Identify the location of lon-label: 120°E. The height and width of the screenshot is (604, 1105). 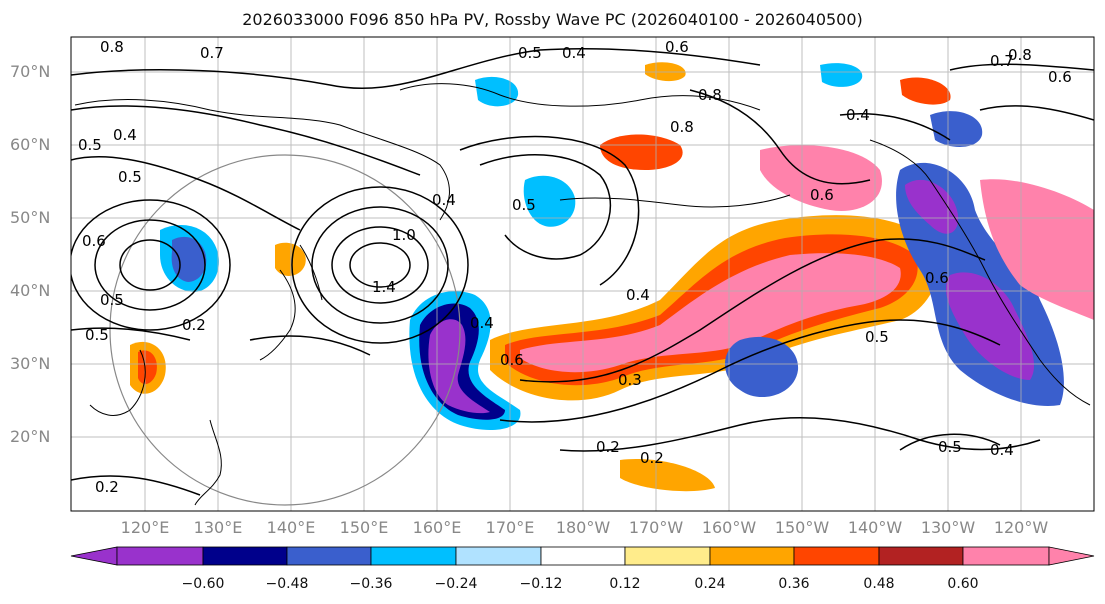
(145, 527).